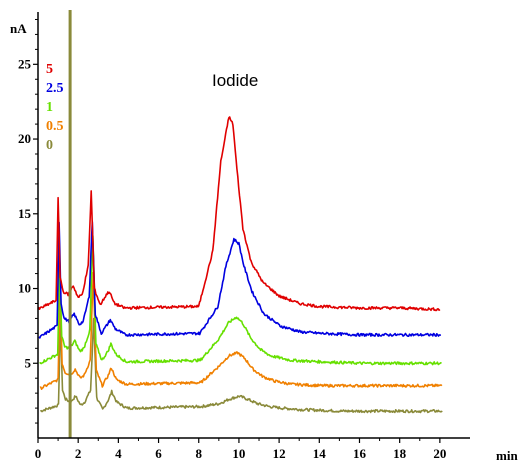 The image size is (529, 463). Describe the element at coordinates (55, 107) in the screenshot. I see `legend: 5 2.5 1 0.5 0` at that location.